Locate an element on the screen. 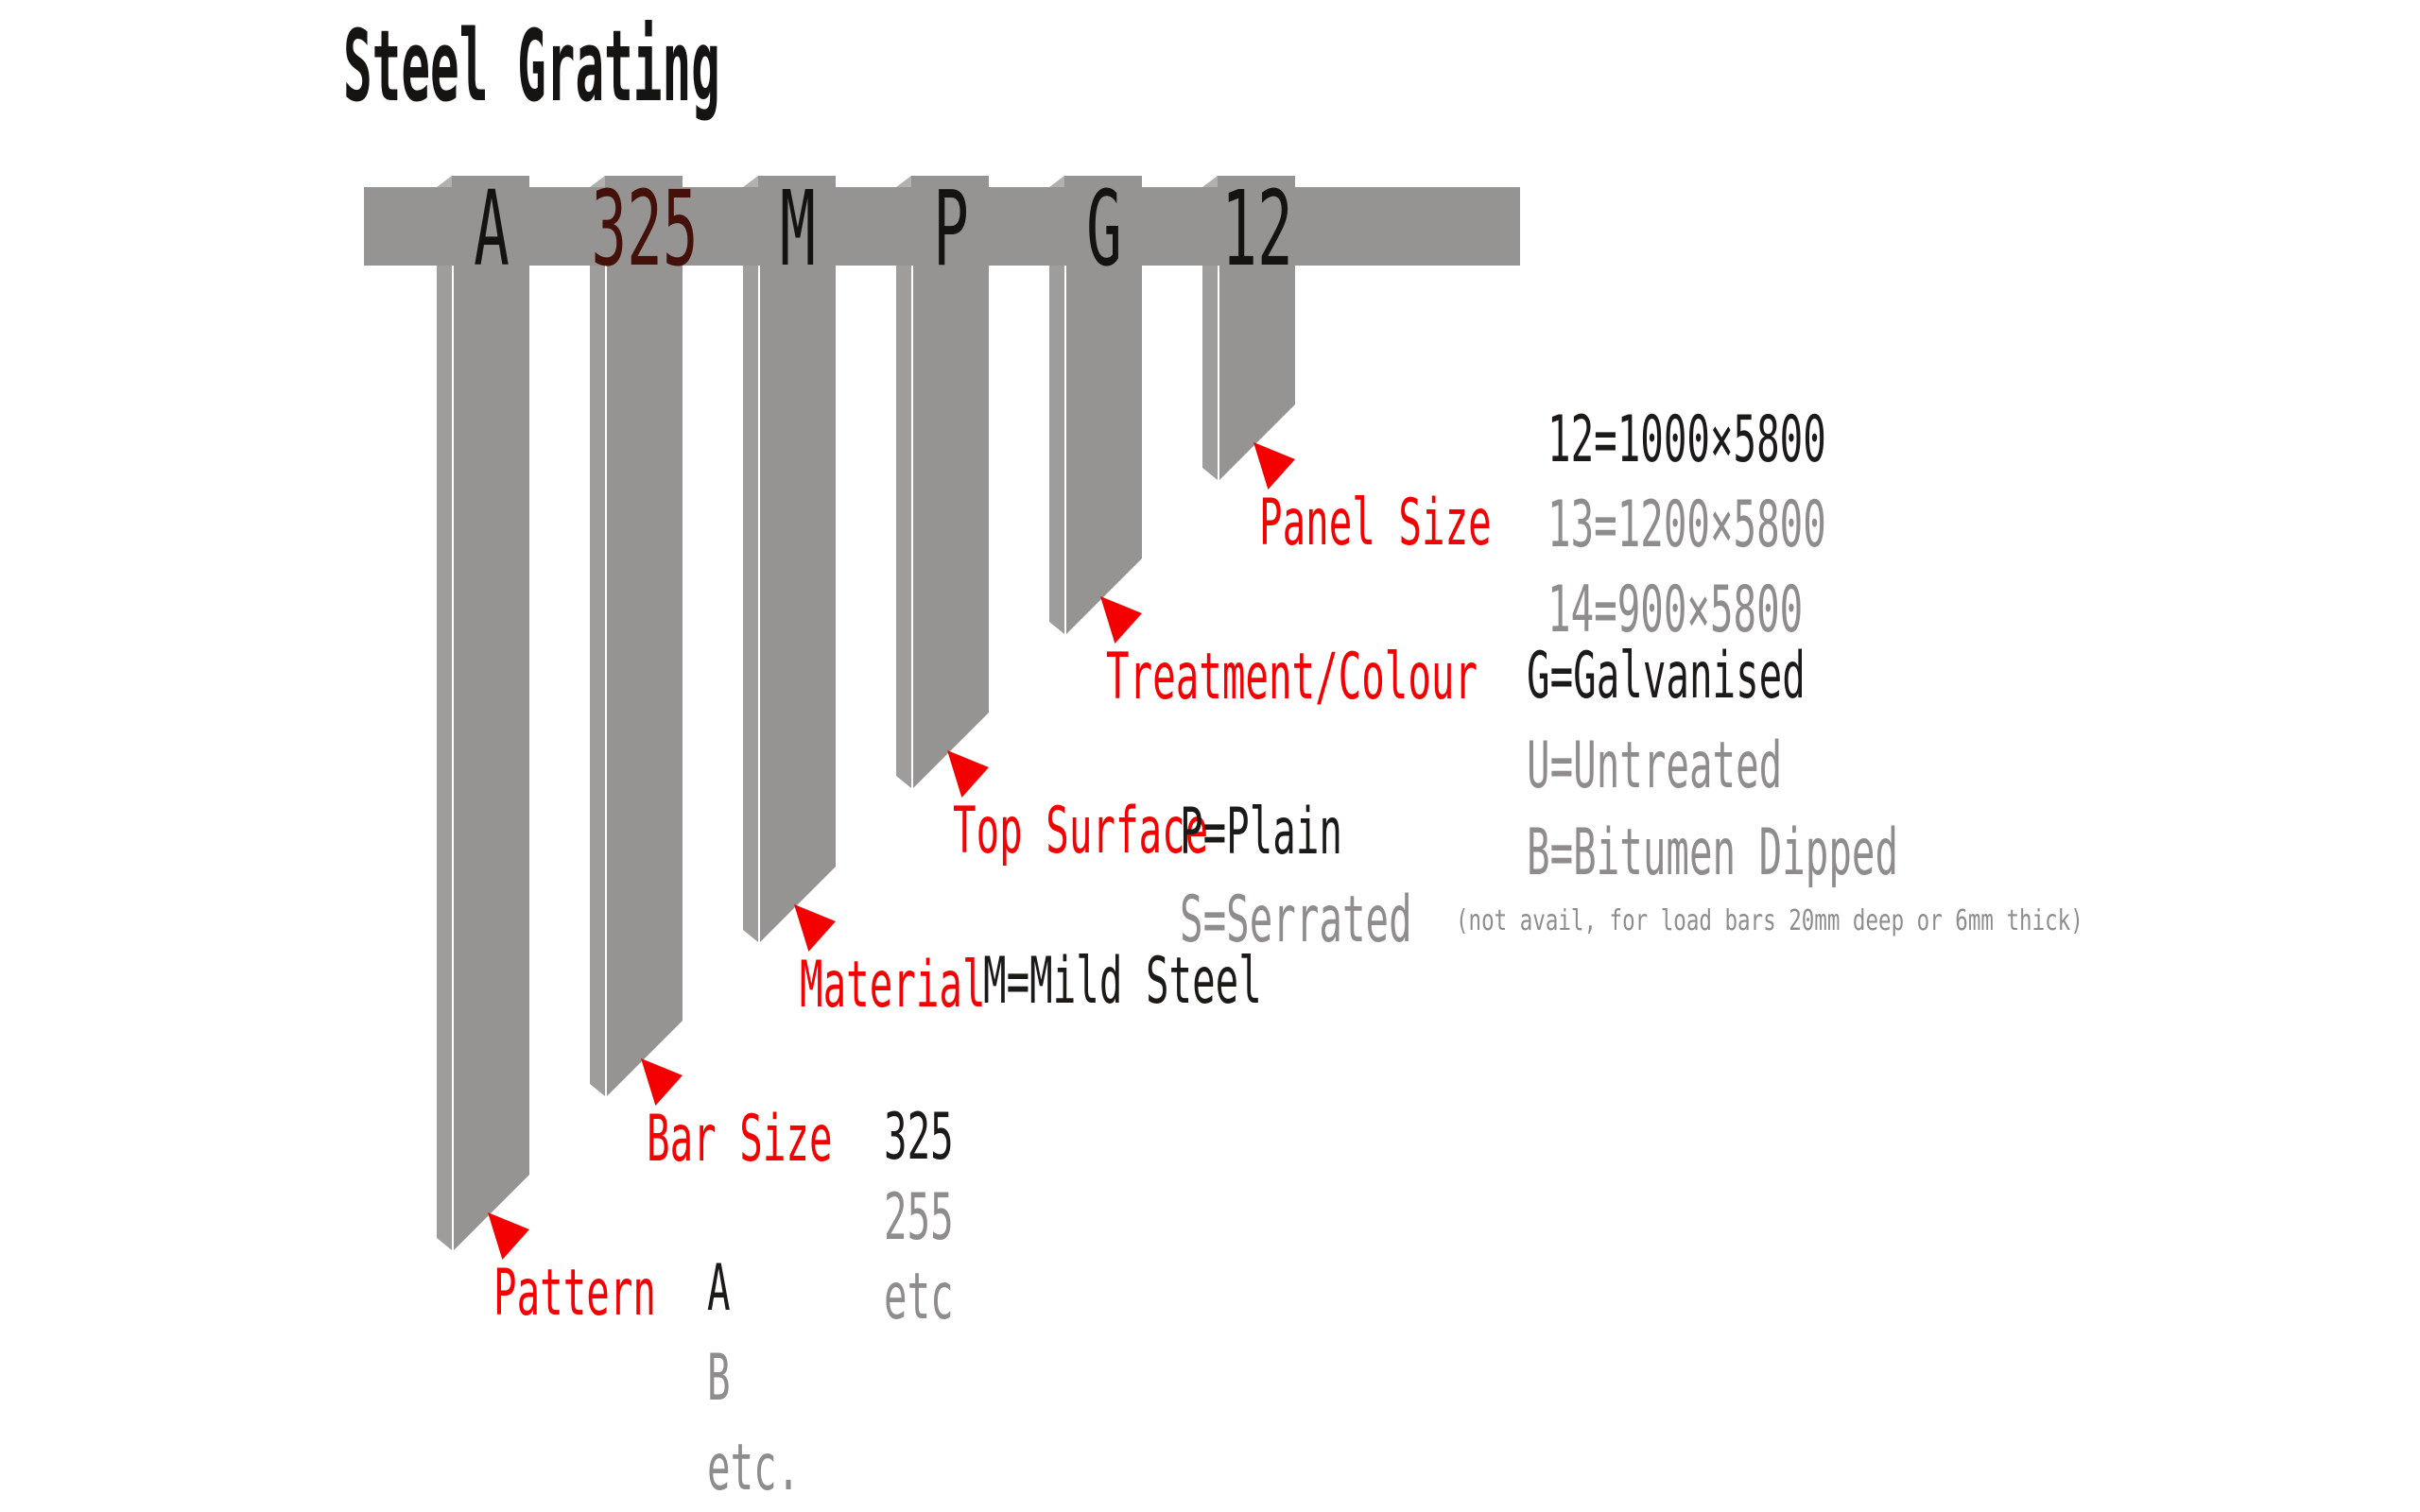  value-panel-size-2: 13=1200×5800 is located at coordinates (1687, 525).